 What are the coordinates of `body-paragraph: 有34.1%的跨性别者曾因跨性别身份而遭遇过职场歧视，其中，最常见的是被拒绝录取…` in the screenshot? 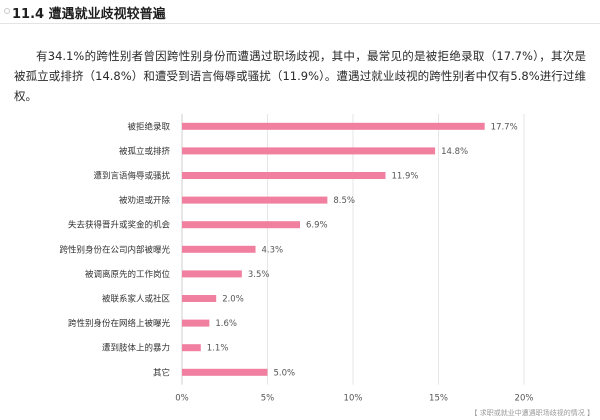 It's located at (300, 75).